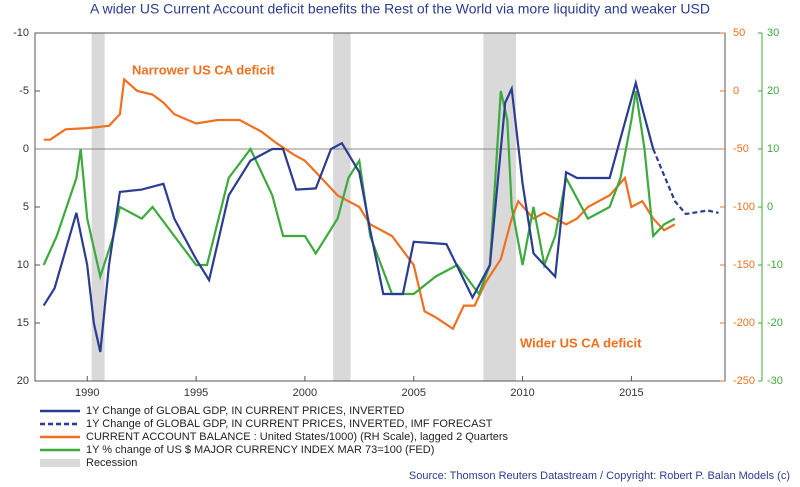  I want to click on y2-tick-label: 0, so click(736, 91).